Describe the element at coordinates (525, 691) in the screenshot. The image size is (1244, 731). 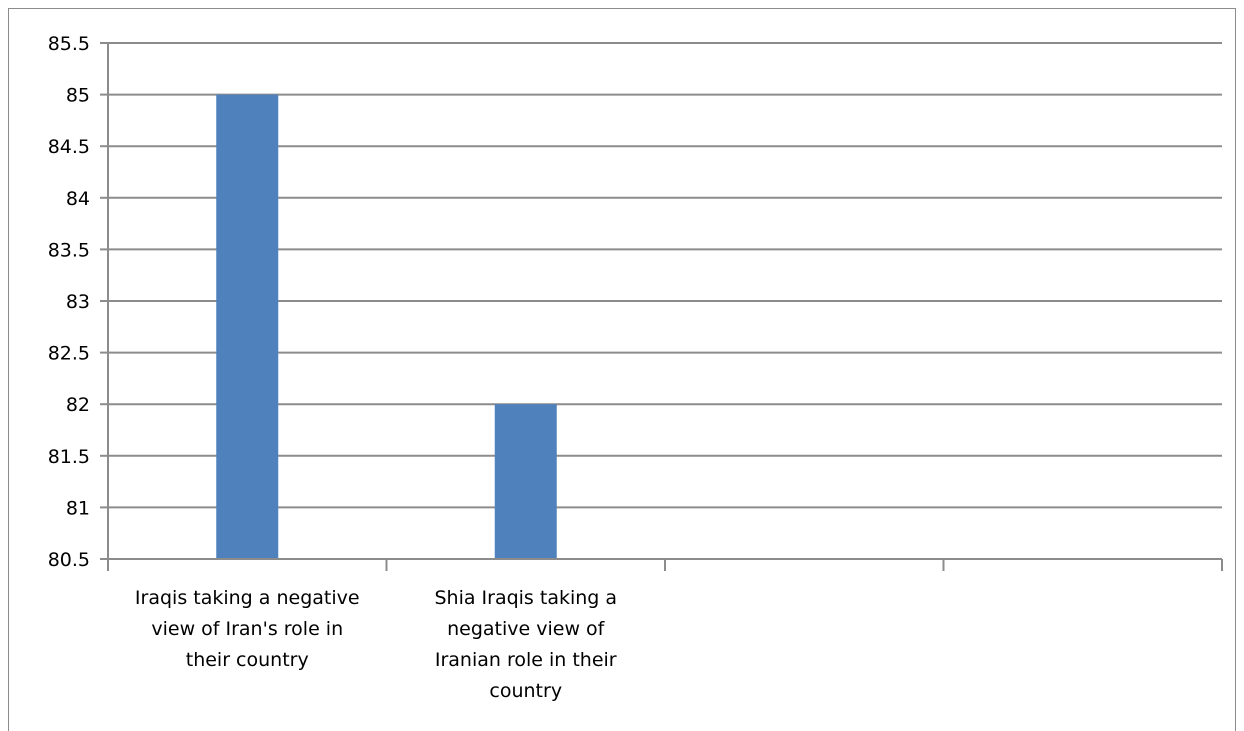
I see `x-category-label-line: country` at that location.